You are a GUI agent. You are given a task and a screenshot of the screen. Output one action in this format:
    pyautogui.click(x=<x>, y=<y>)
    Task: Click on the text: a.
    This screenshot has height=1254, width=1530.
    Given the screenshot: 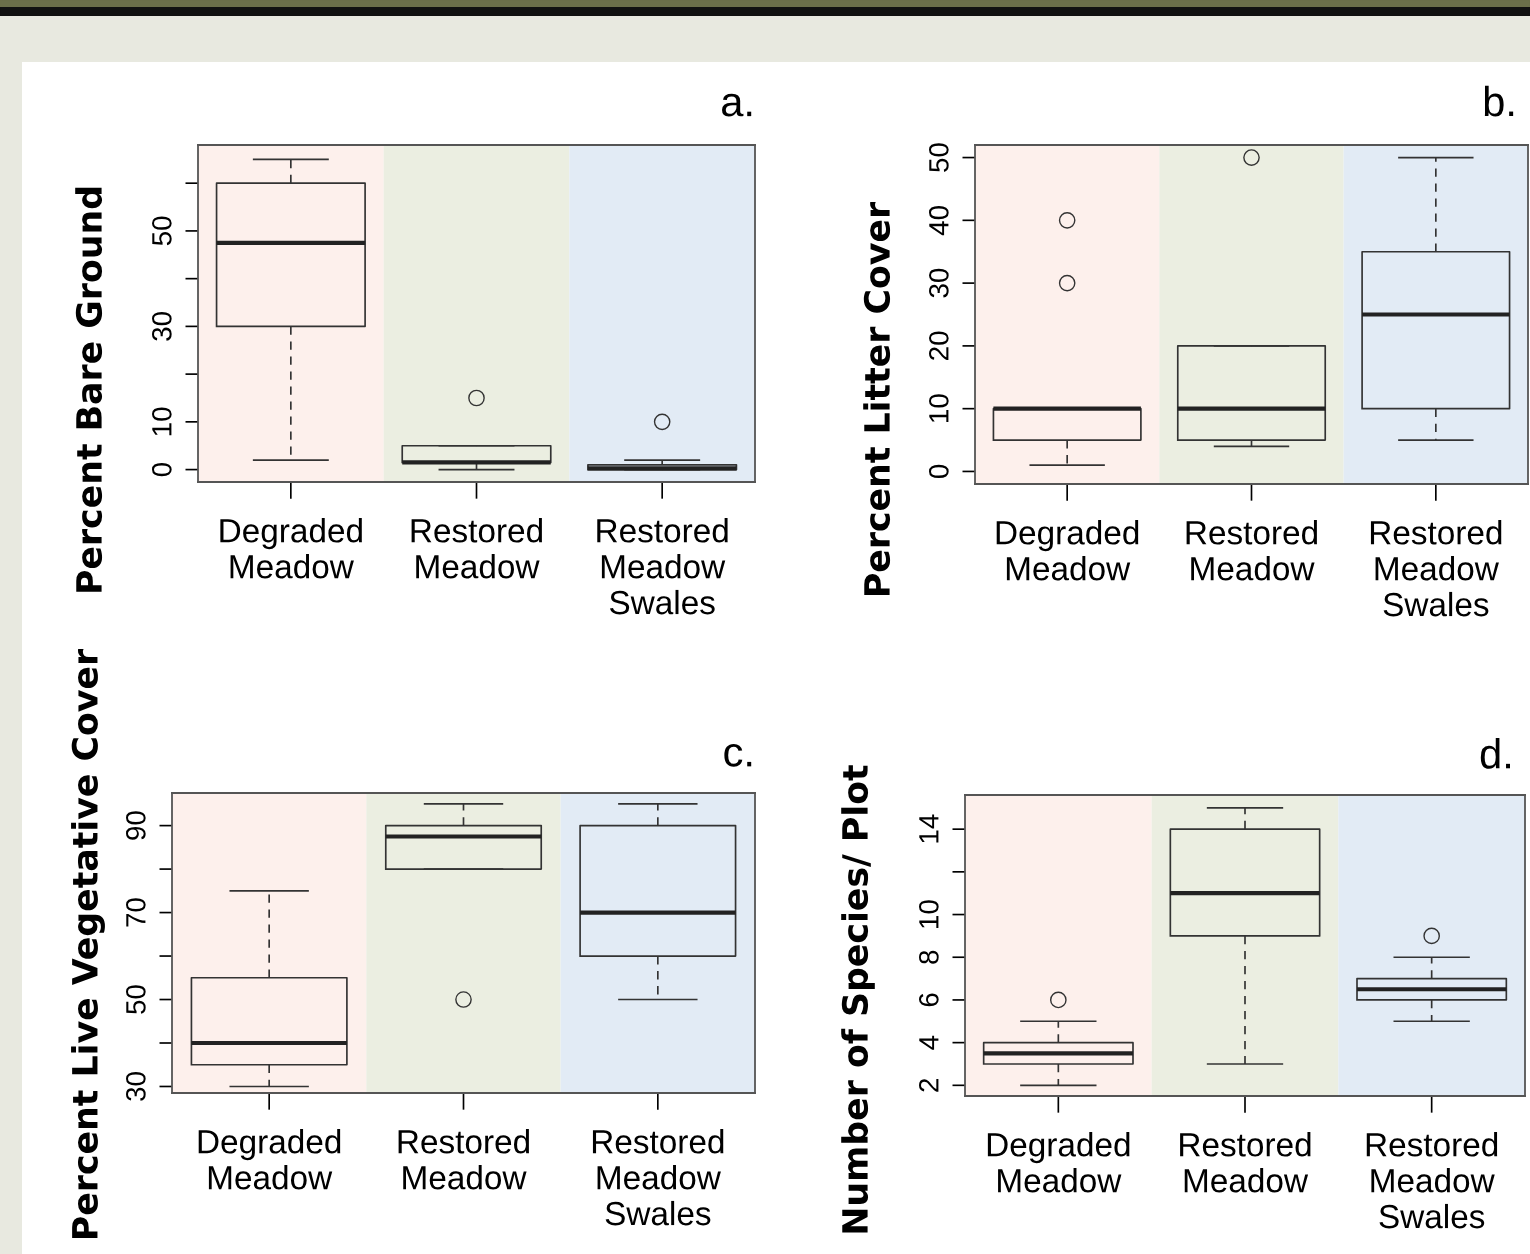 What is the action you would take?
    pyautogui.click(x=737, y=105)
    